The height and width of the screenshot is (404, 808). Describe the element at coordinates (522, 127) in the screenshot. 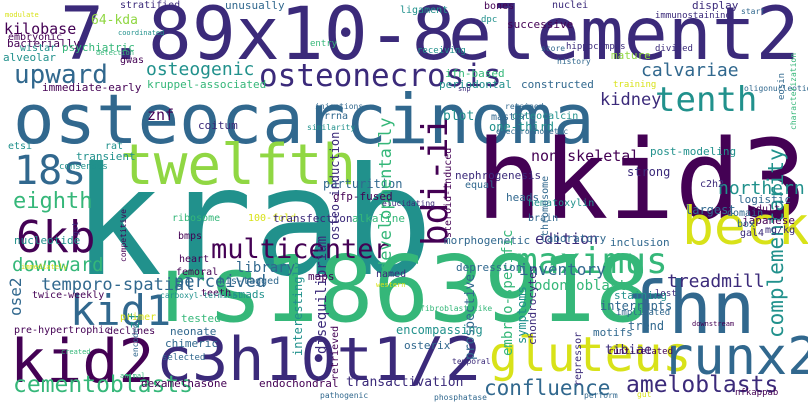

I see `word-one-third: one-third` at that location.